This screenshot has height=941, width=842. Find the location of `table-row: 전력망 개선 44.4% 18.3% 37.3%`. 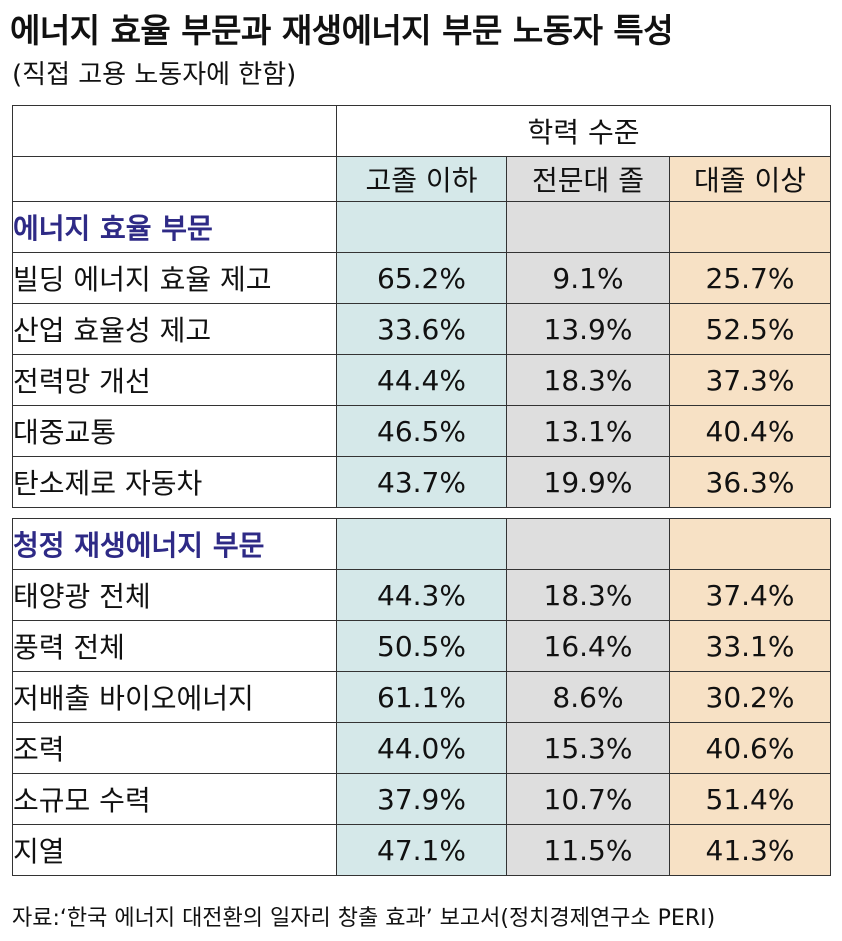

table-row: 전력망 개선 44.4% 18.3% 37.3% is located at coordinates (422, 380).